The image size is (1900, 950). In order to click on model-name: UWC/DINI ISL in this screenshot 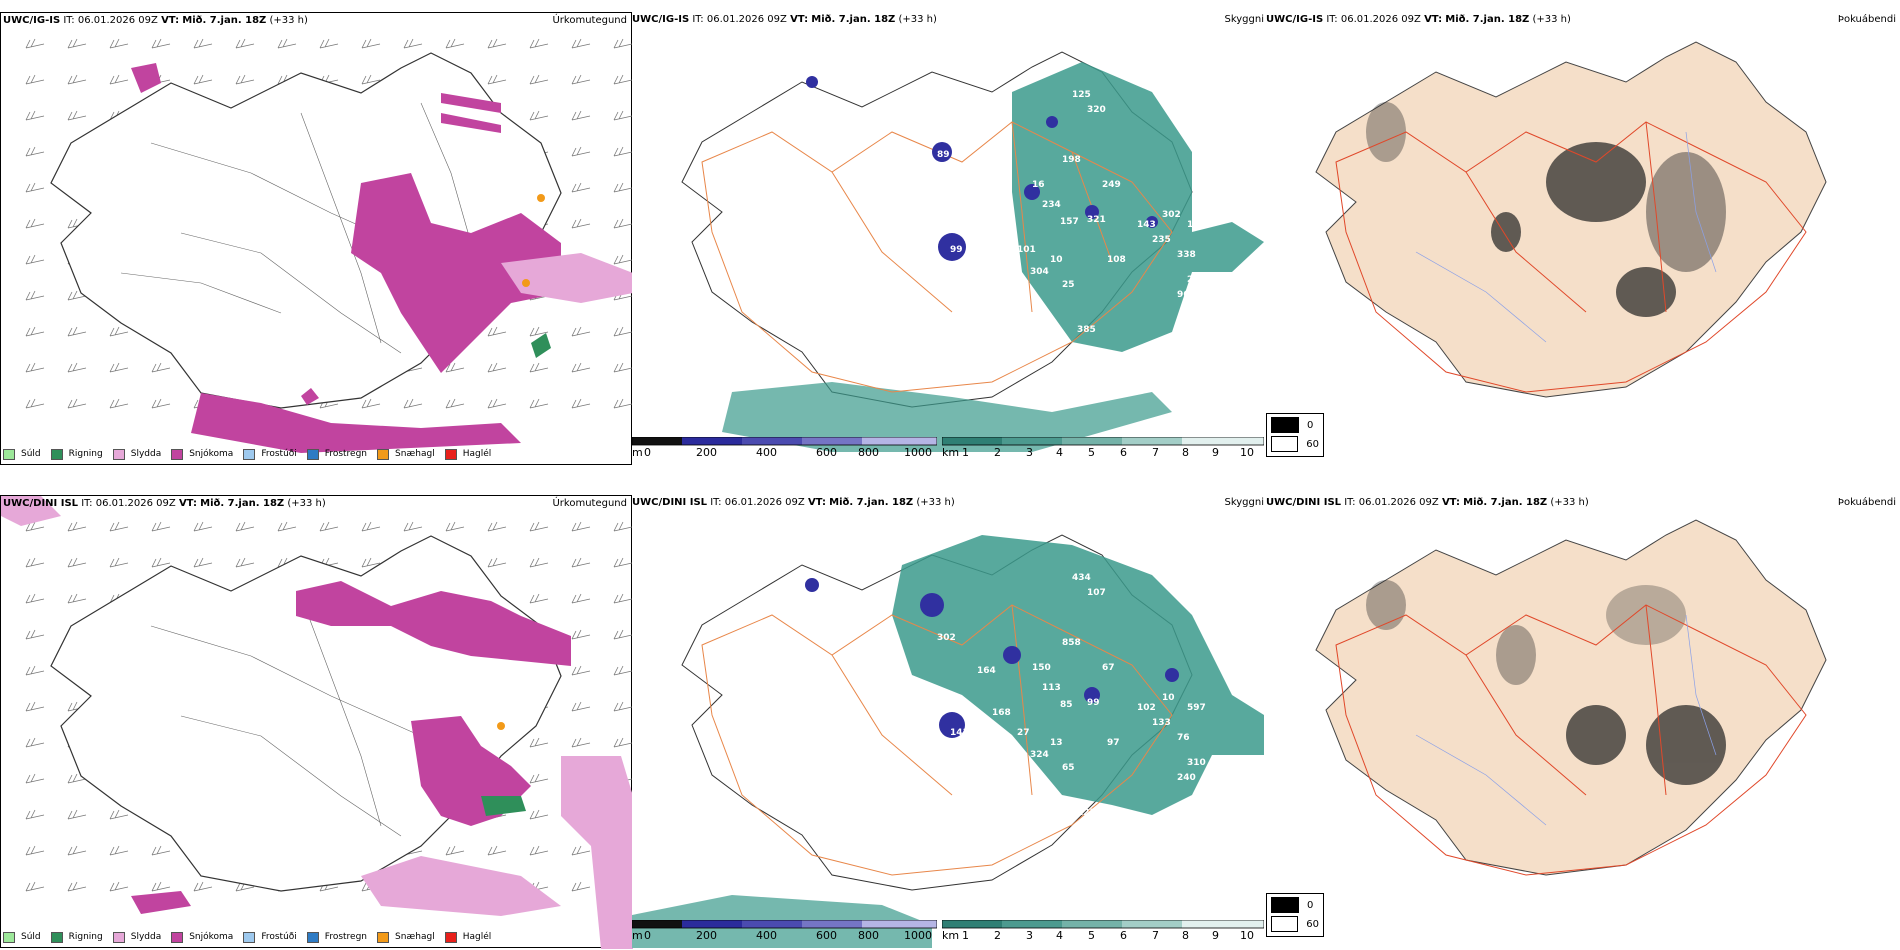, I will do `click(670, 502)`.